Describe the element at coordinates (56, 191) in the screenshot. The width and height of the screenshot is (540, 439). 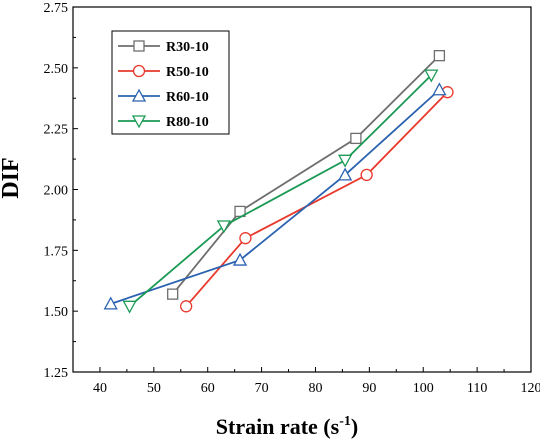
I see `y-tick-label: 2.00` at that location.